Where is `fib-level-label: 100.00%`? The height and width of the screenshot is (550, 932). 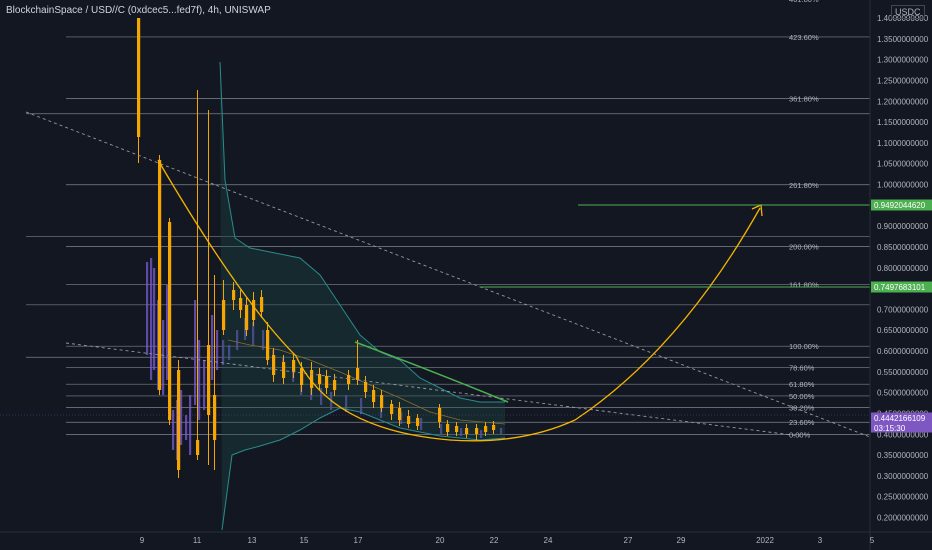 fib-level-label: 100.00% is located at coordinates (804, 346).